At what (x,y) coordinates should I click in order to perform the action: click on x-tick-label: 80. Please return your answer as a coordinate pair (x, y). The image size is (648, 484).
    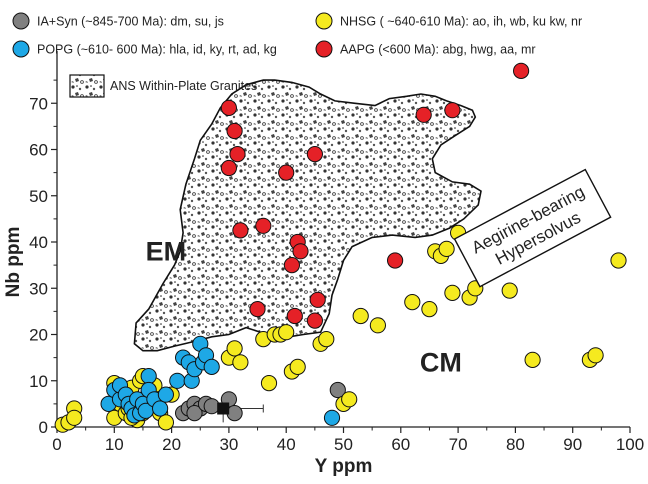
    Looking at the image, I should click on (515, 444).